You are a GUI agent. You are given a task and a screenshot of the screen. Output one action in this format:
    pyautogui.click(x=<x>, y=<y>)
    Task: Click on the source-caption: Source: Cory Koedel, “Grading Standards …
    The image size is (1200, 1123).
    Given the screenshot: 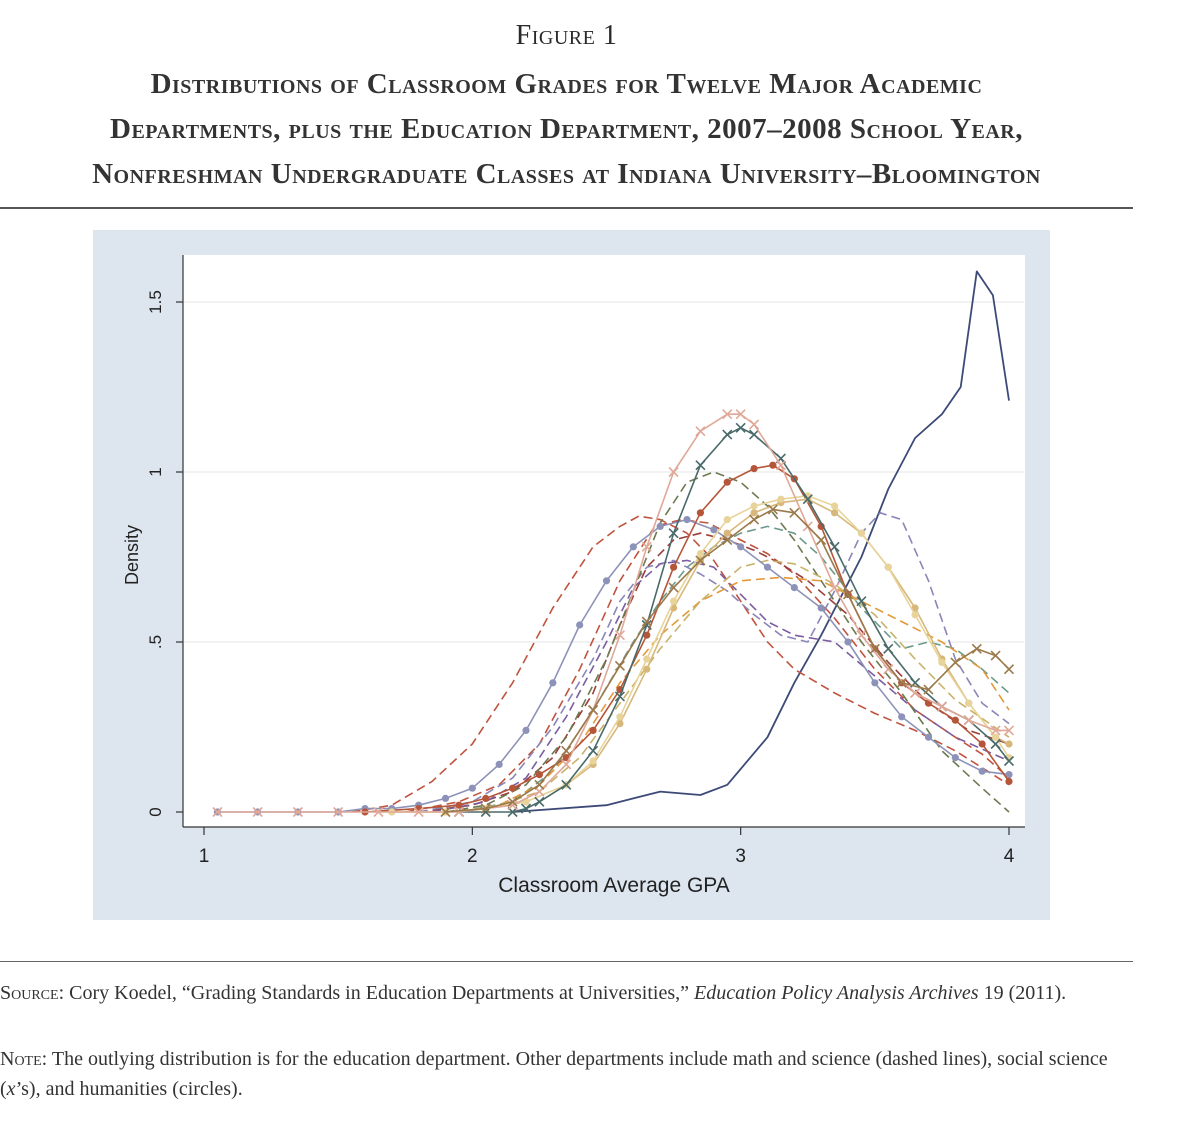 What is the action you would take?
    pyautogui.click(x=566, y=993)
    